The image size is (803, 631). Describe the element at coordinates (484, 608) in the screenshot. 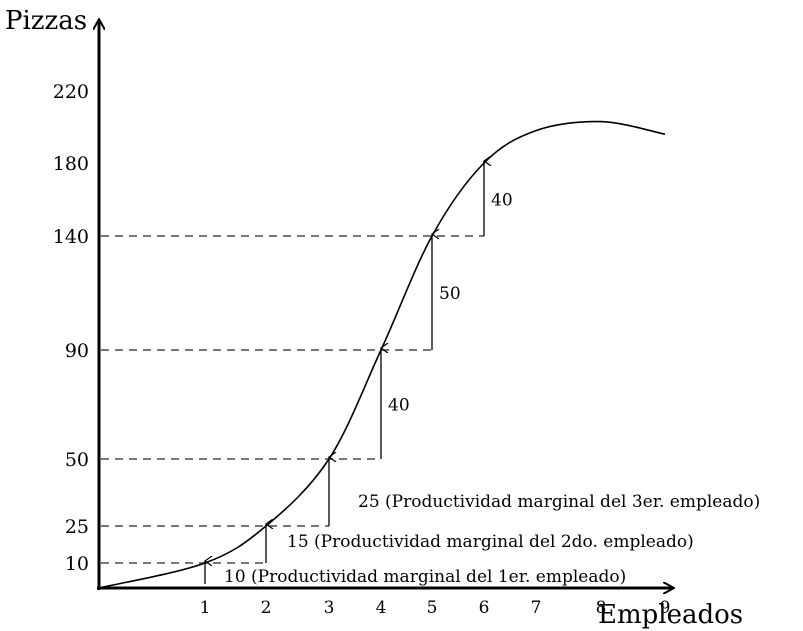

I see `x-tick-label: 6` at that location.